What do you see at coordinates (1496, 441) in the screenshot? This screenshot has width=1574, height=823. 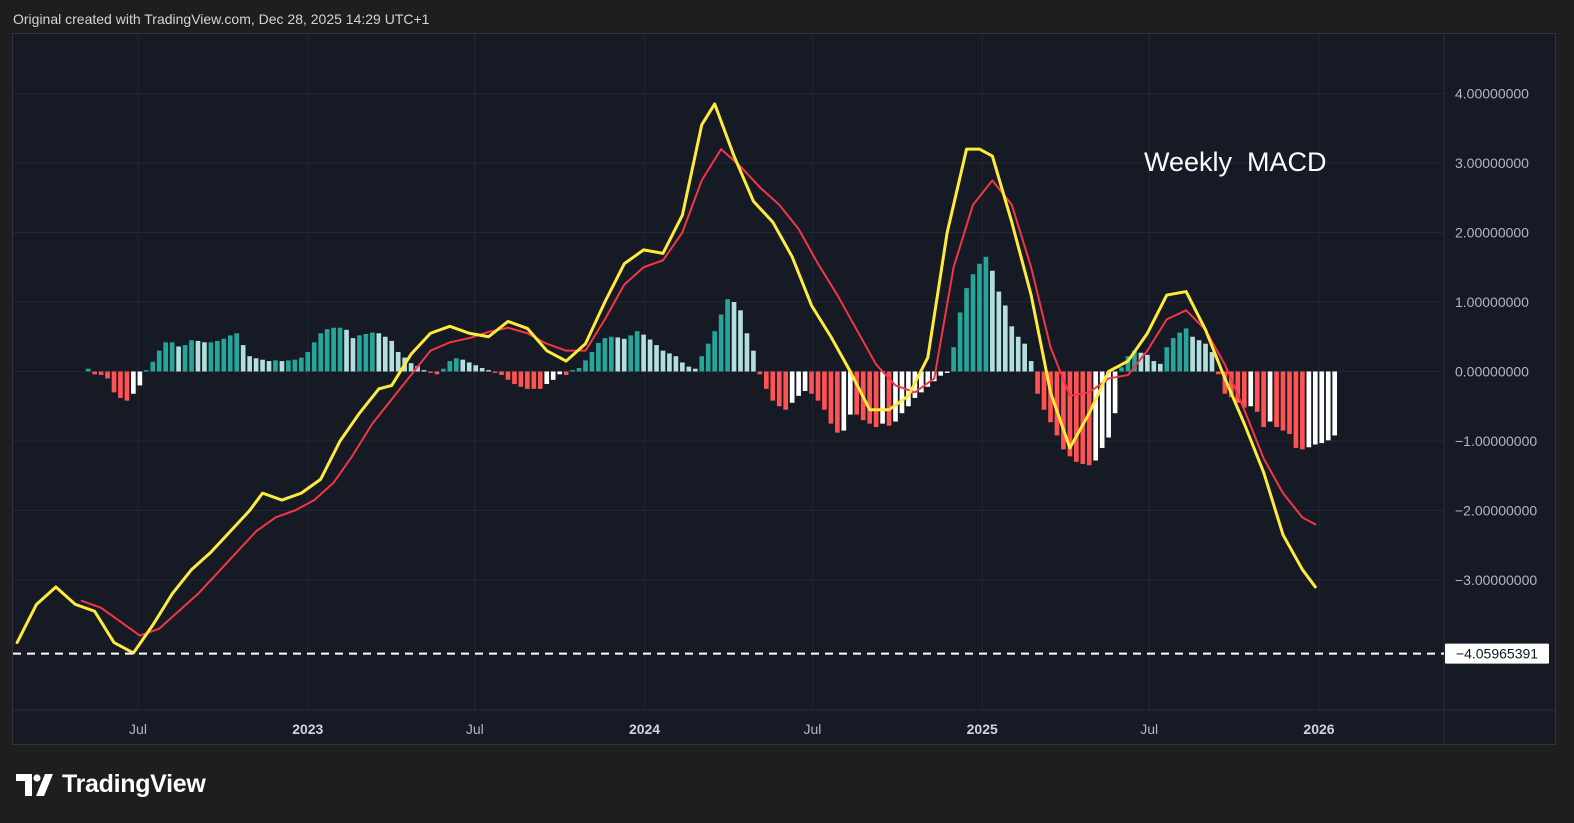 I see `price-axis-label: −1.00000000` at bounding box center [1496, 441].